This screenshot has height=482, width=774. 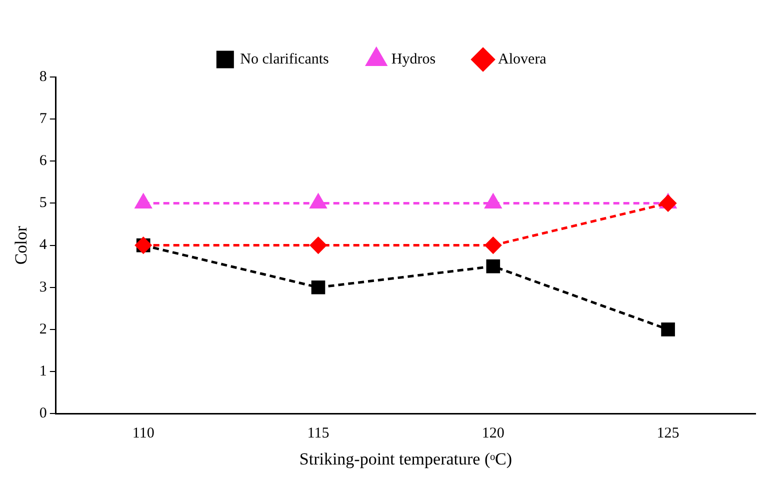 What do you see at coordinates (413, 59) in the screenshot?
I see `legend-label: Hydros` at bounding box center [413, 59].